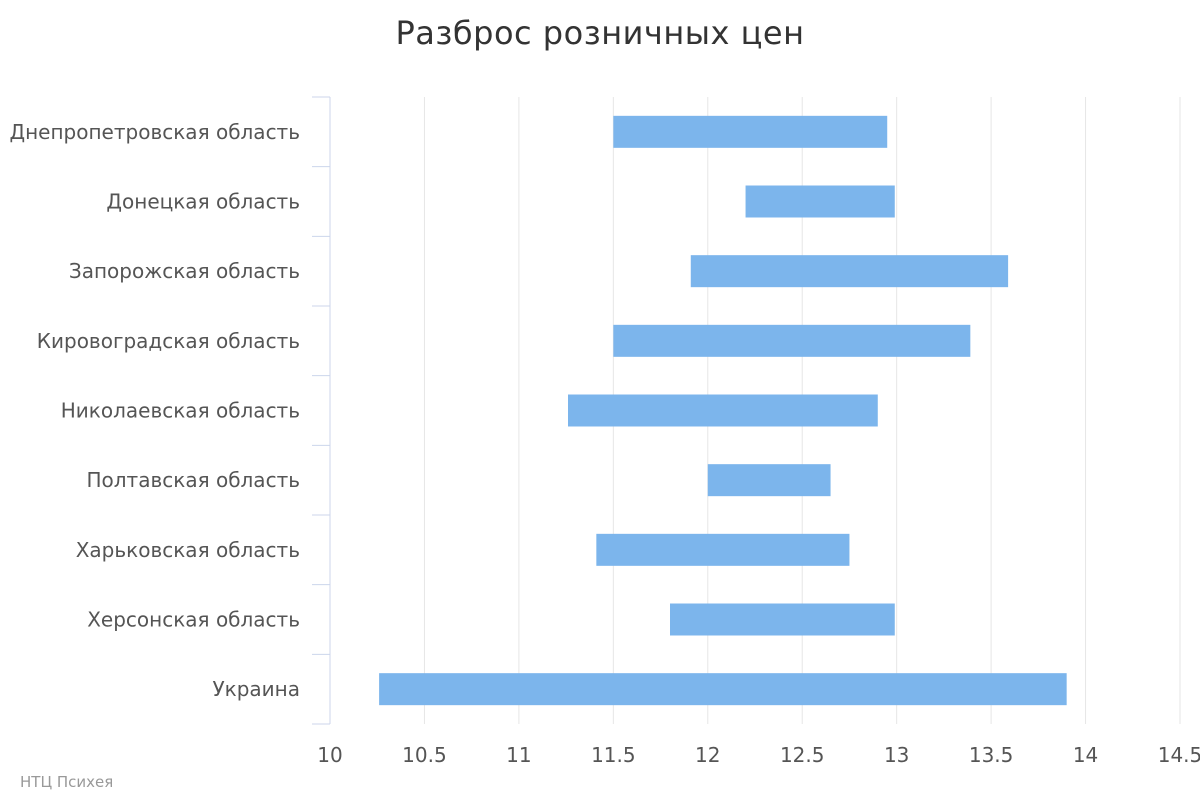  I want to click on x-tick-label: 12, so click(707, 755).